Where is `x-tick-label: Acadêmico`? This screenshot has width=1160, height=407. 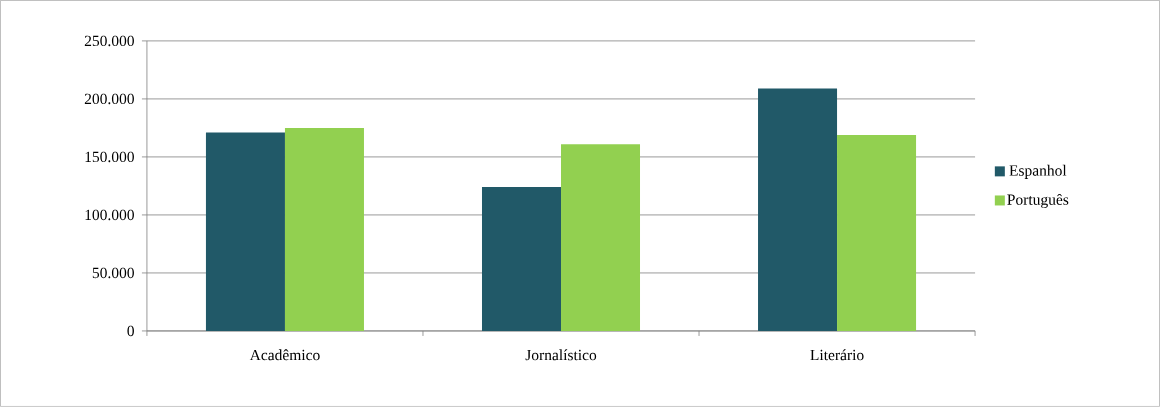 x-tick-label: Acadêmico is located at coordinates (284, 355).